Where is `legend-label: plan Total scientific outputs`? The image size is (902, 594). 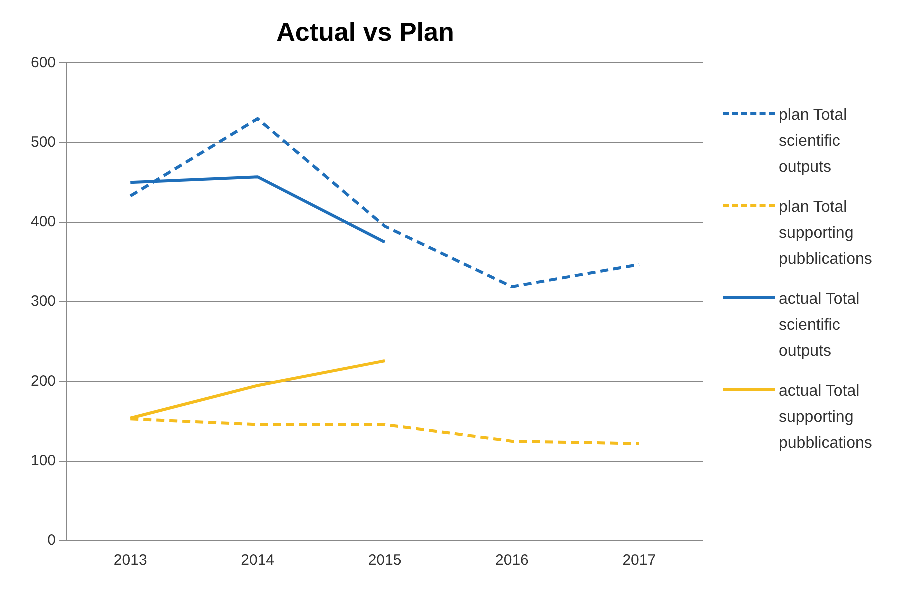 legend-label: plan Total scientific outputs is located at coordinates (813, 142).